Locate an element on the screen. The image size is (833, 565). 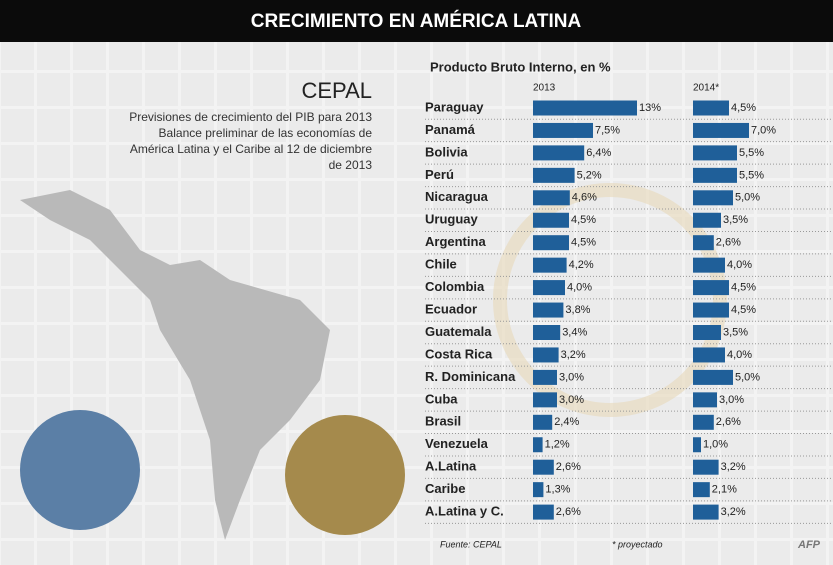
category-label: Guatemala is located at coordinates (458, 331).